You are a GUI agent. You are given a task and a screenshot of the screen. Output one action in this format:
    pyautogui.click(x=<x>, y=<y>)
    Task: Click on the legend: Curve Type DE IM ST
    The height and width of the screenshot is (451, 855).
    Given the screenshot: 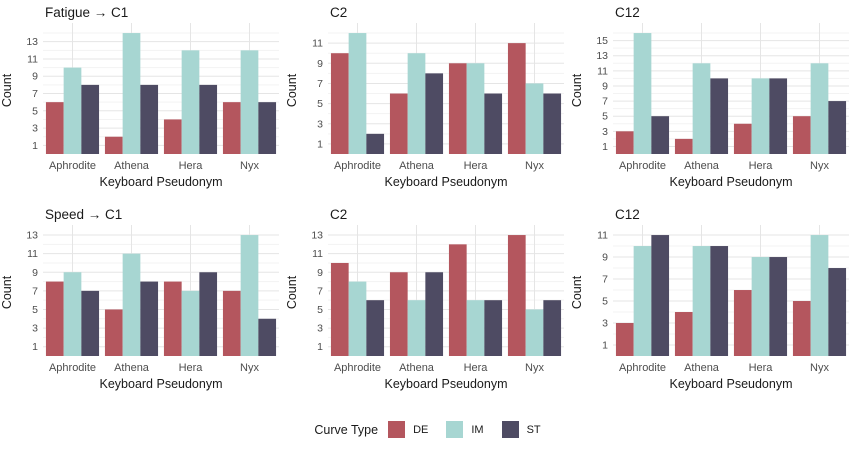 What is the action you would take?
    pyautogui.click(x=427, y=427)
    